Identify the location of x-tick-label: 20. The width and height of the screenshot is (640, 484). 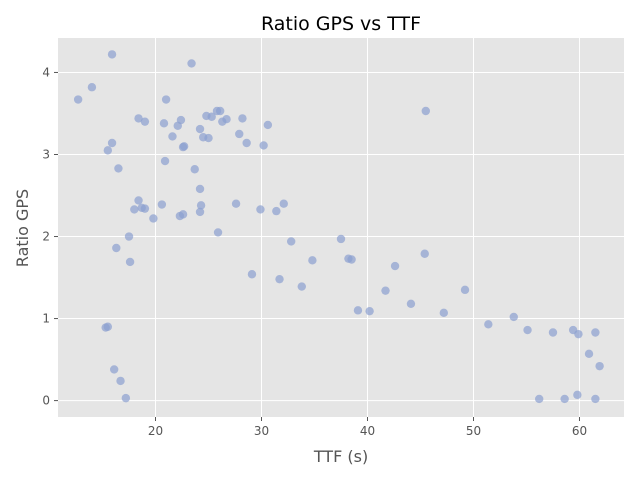
(155, 431).